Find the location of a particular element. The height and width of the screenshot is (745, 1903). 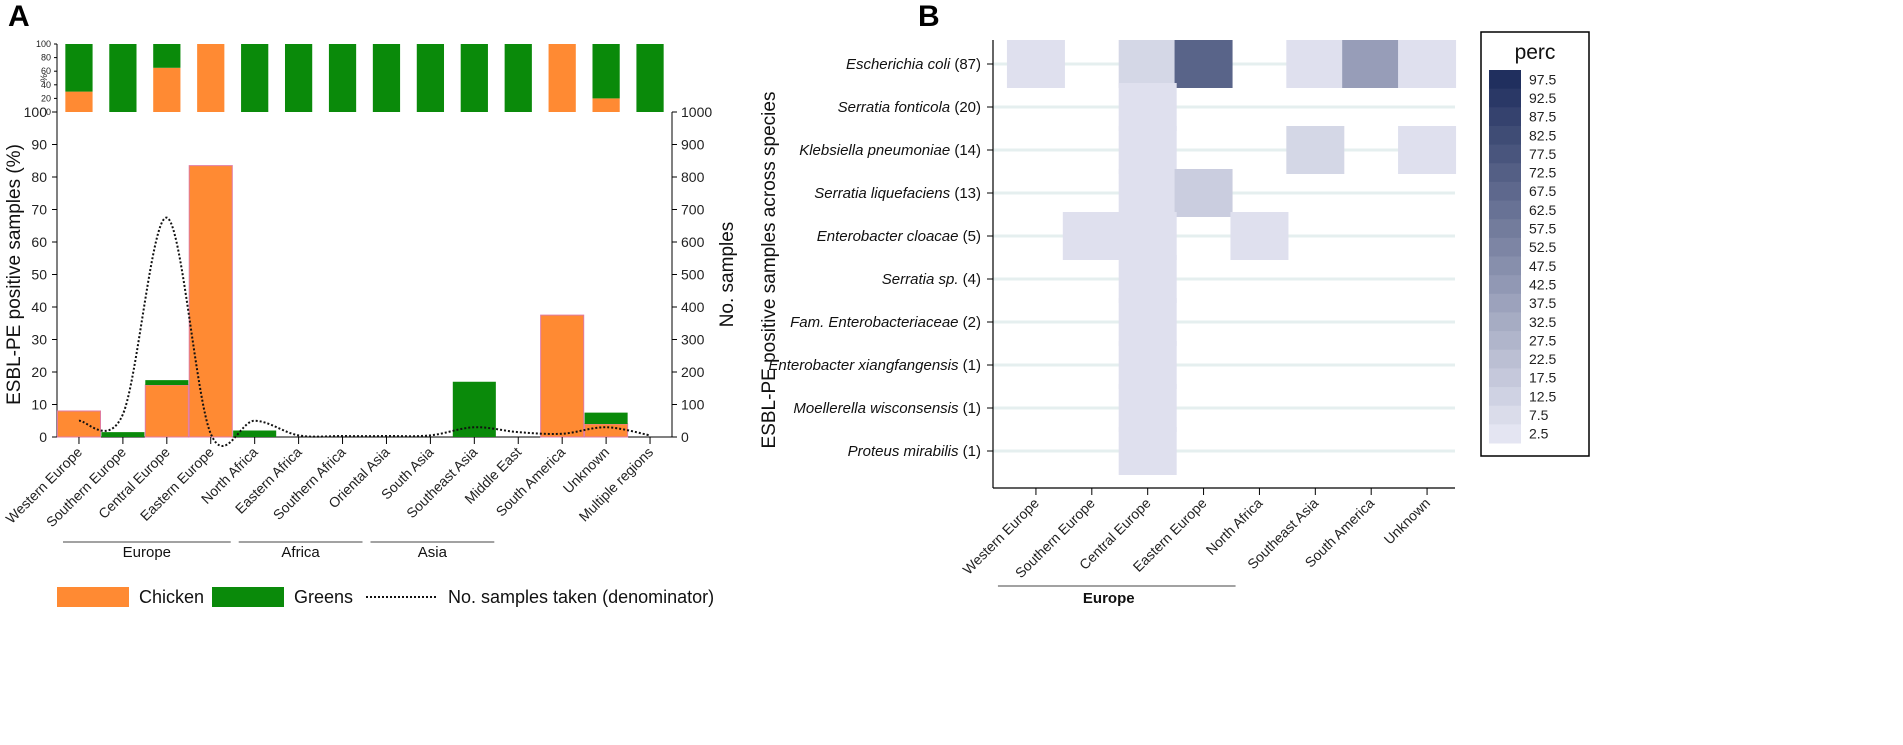

y-tick-label-left: 10 is located at coordinates (39, 405).